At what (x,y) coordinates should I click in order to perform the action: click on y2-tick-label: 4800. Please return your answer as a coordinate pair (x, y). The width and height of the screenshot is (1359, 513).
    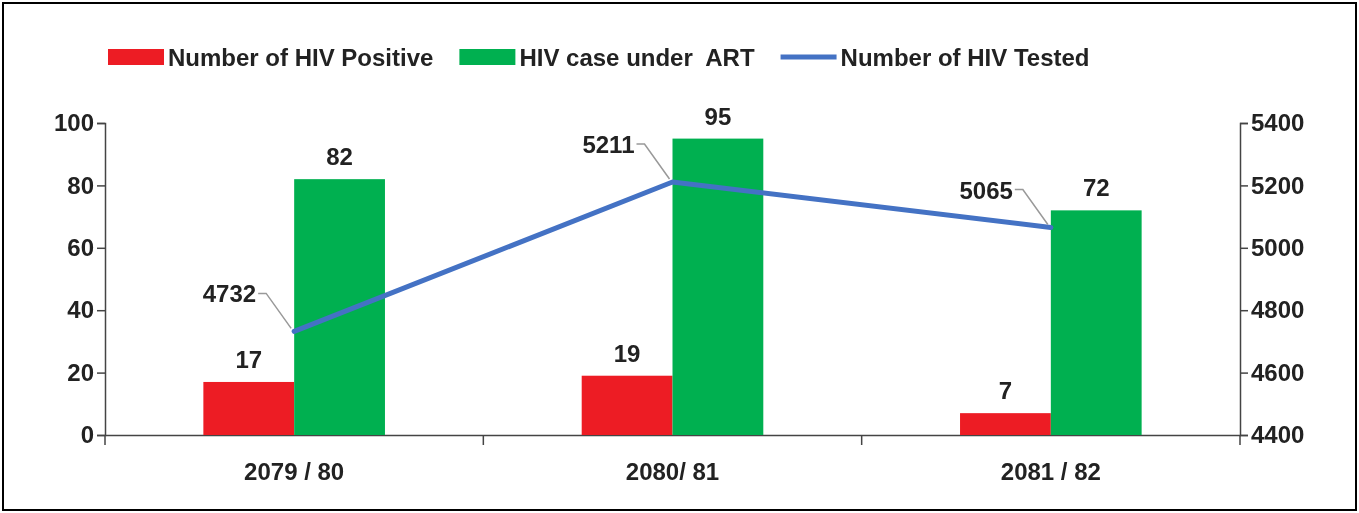
    Looking at the image, I should click on (1278, 310).